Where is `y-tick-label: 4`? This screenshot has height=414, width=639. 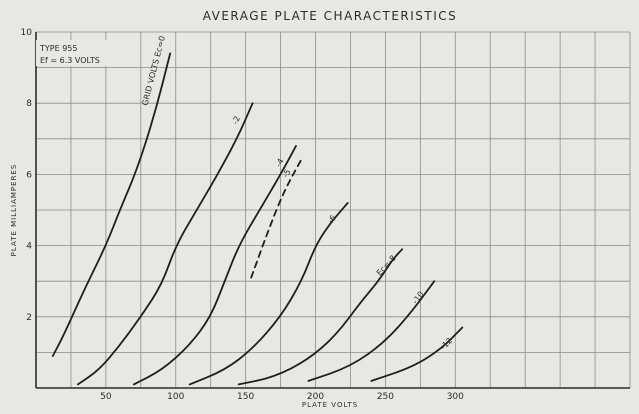 y-tick-label: 4 is located at coordinates (29, 247).